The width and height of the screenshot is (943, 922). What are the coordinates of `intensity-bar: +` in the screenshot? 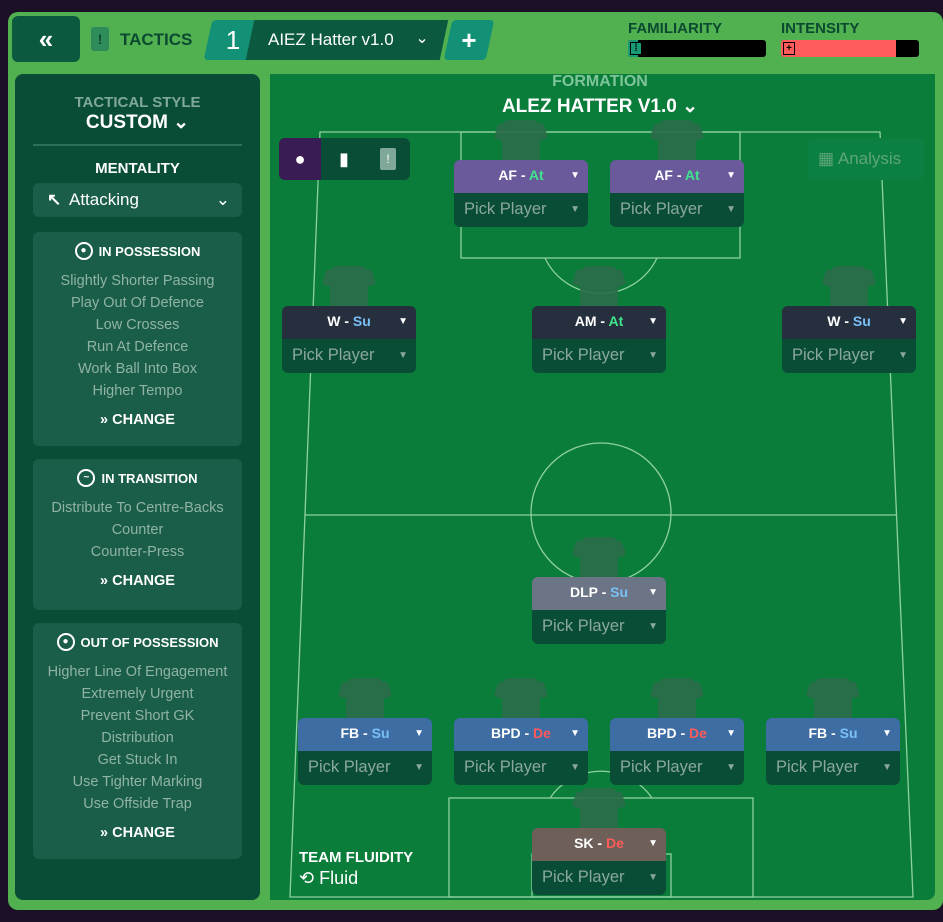 It's located at (850, 48).